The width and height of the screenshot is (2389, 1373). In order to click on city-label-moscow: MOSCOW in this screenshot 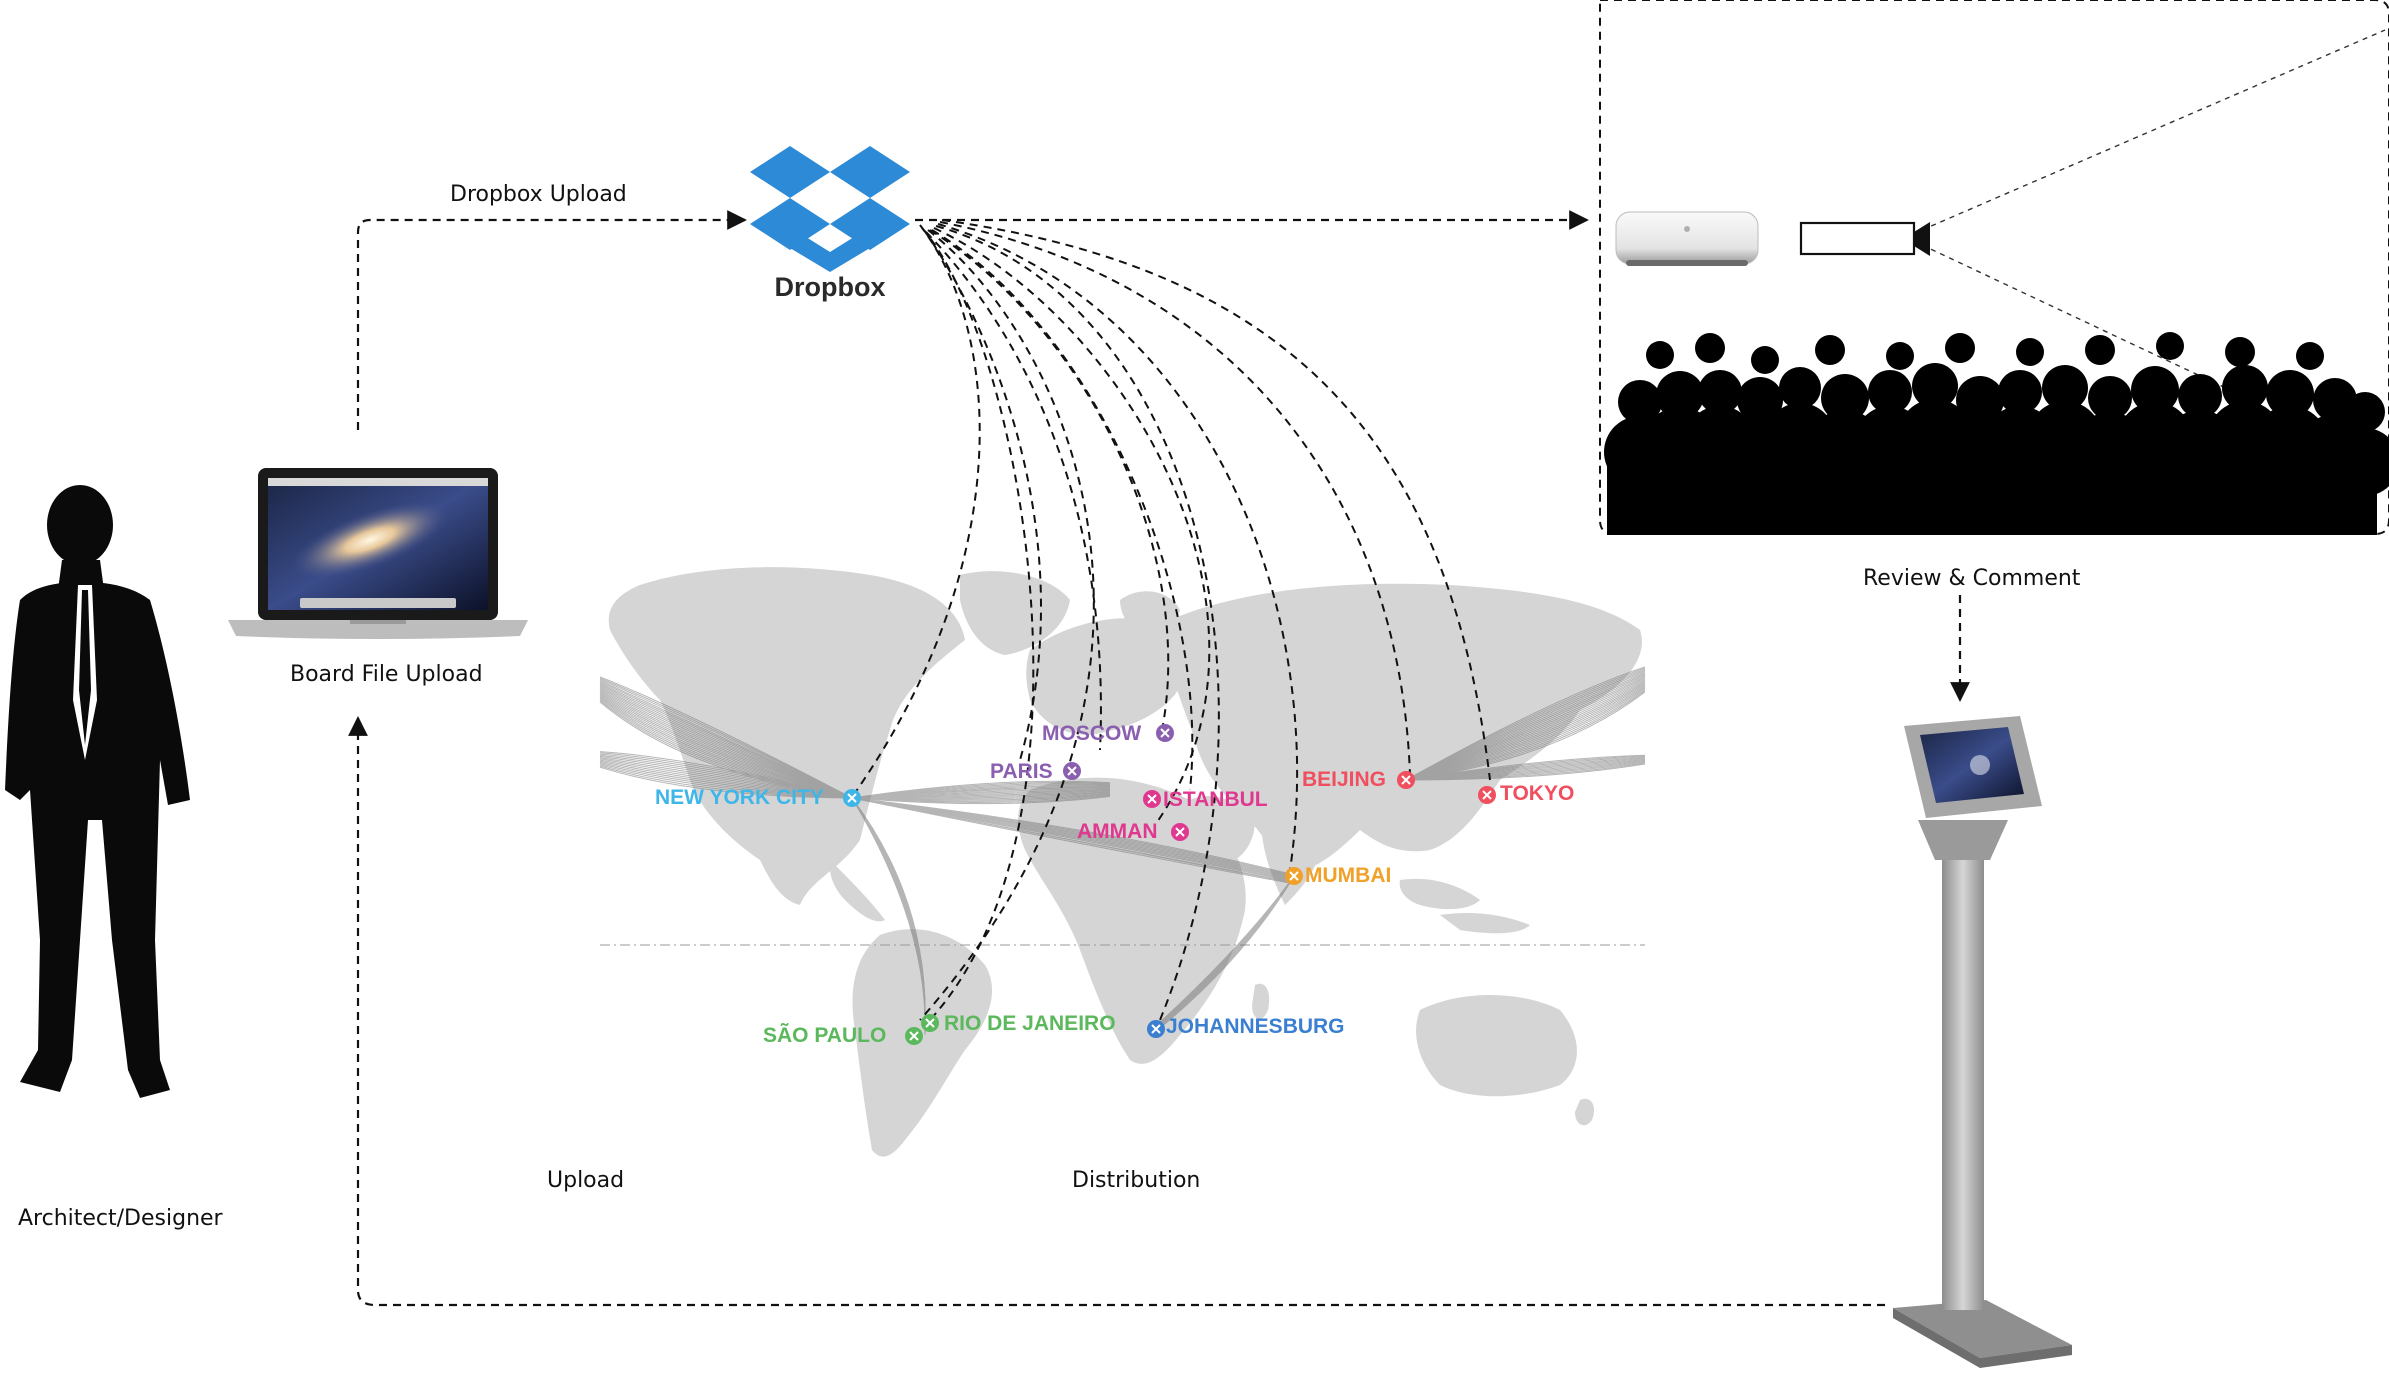, I will do `click(1092, 733)`.